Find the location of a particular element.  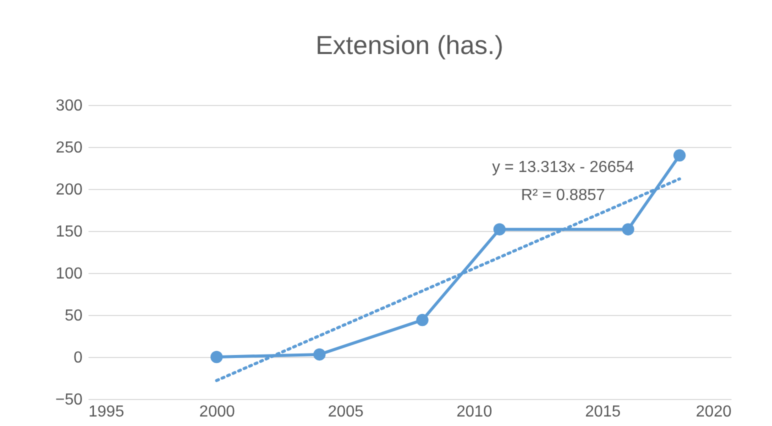

y-tick-label: −50 is located at coordinates (69, 400).